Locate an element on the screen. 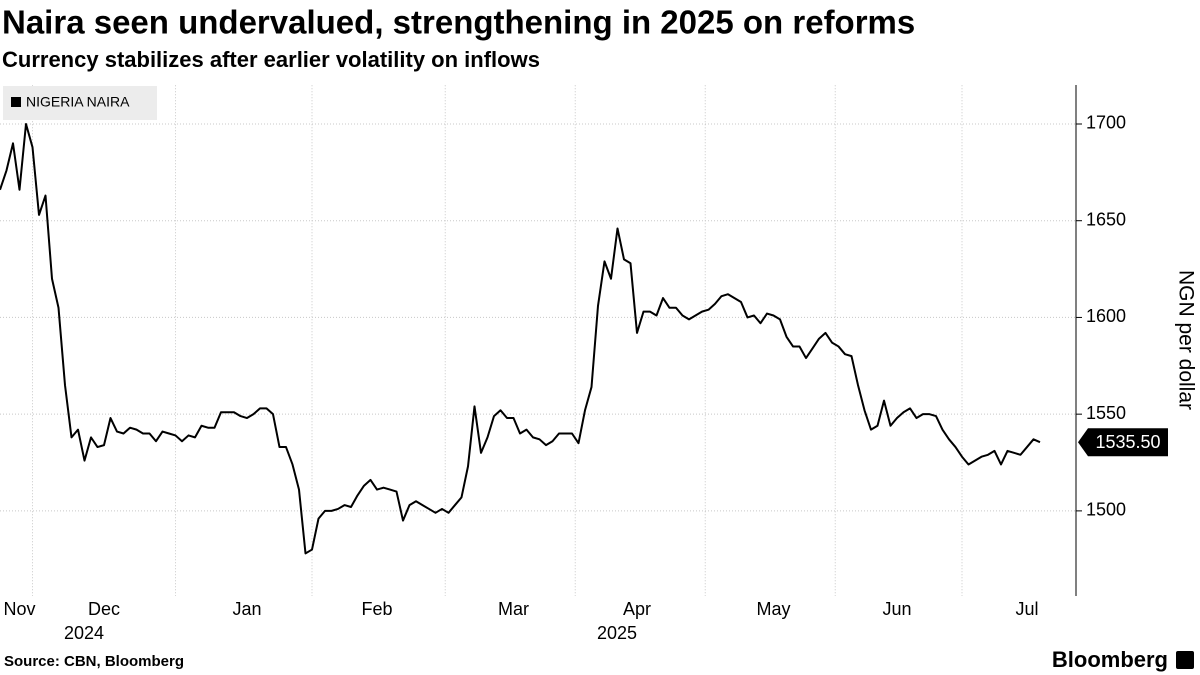  legend-swatch is located at coordinates (16, 102).